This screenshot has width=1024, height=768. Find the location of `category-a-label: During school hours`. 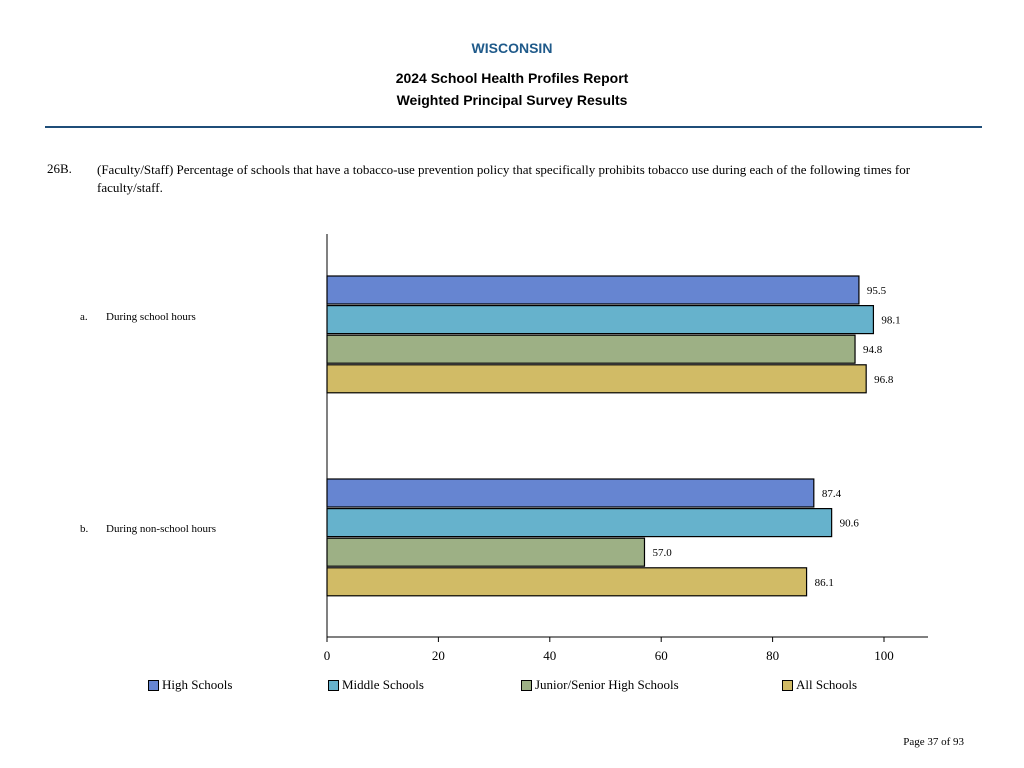

category-a-label: During school hours is located at coordinates (151, 317).